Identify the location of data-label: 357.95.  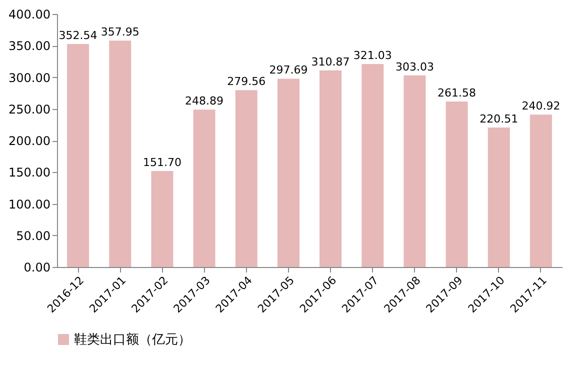
(120, 32).